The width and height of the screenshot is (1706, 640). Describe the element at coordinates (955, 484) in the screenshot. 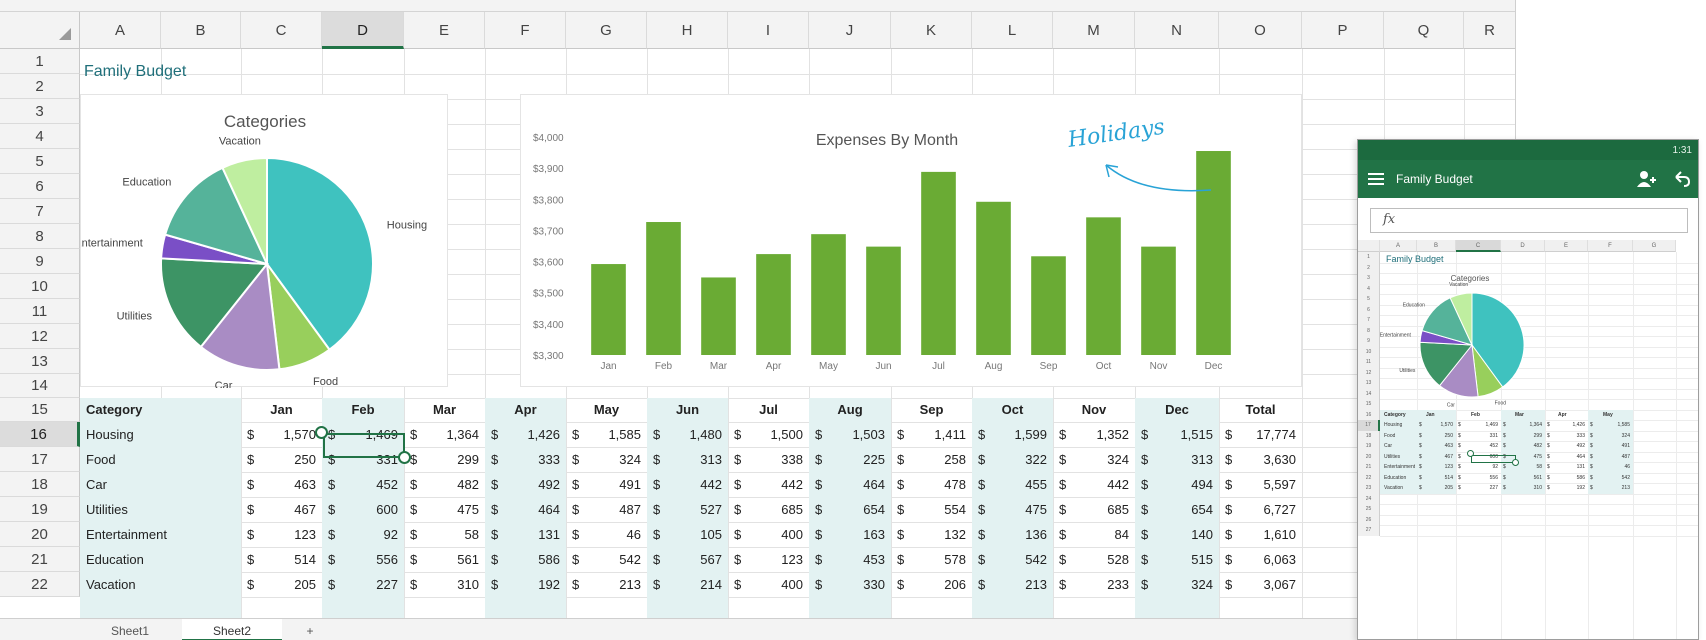

I see `table-cell-value: 478` at that location.